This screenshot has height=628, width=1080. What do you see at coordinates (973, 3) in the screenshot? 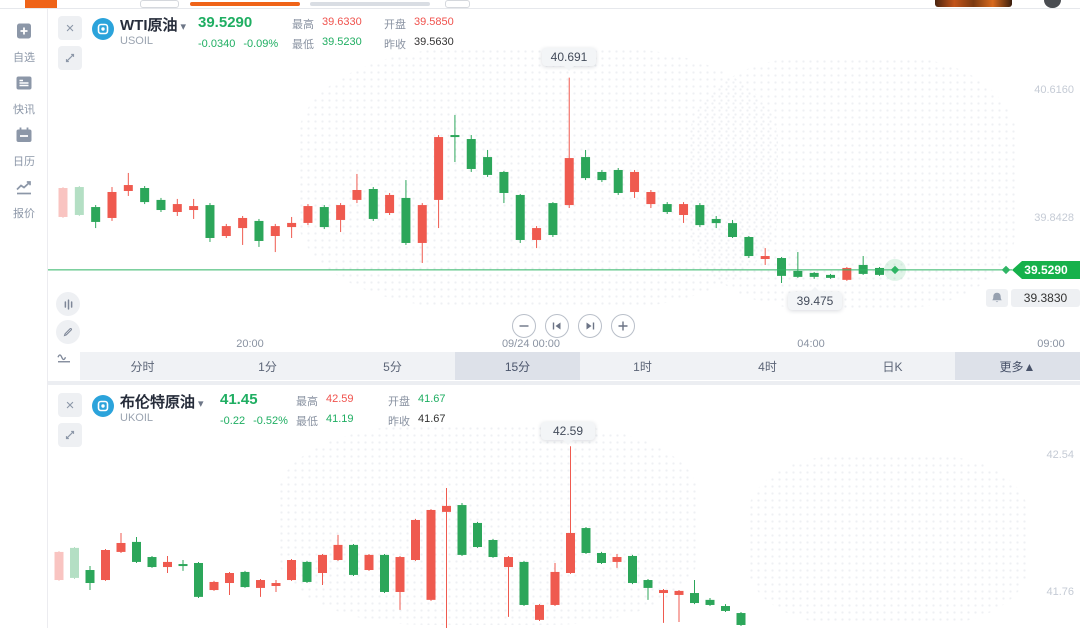
I see `promo-banner` at bounding box center [973, 3].